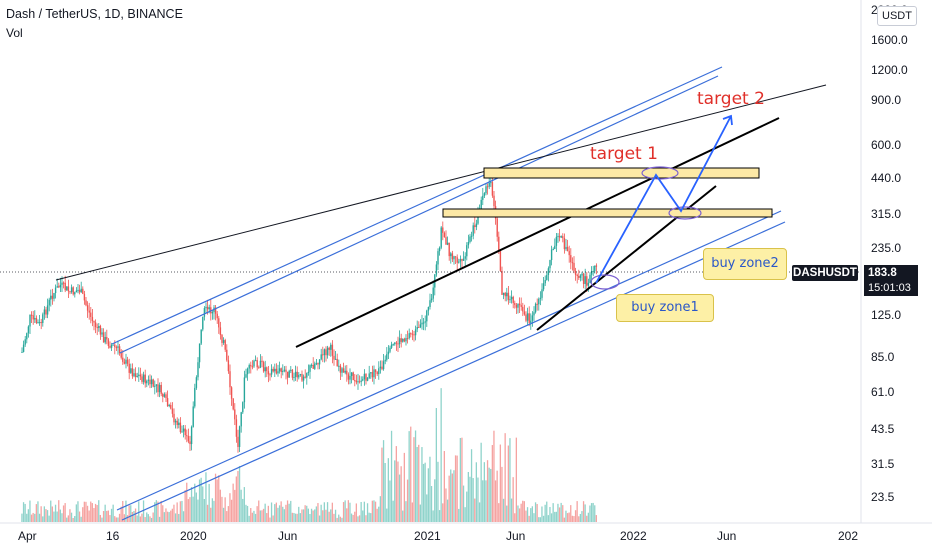 The height and width of the screenshot is (550, 932). What do you see at coordinates (438, 536) in the screenshot?
I see `time-axis: Apr 16 2020 Jun 2021 Jun 2022 Jun 202` at bounding box center [438, 536].